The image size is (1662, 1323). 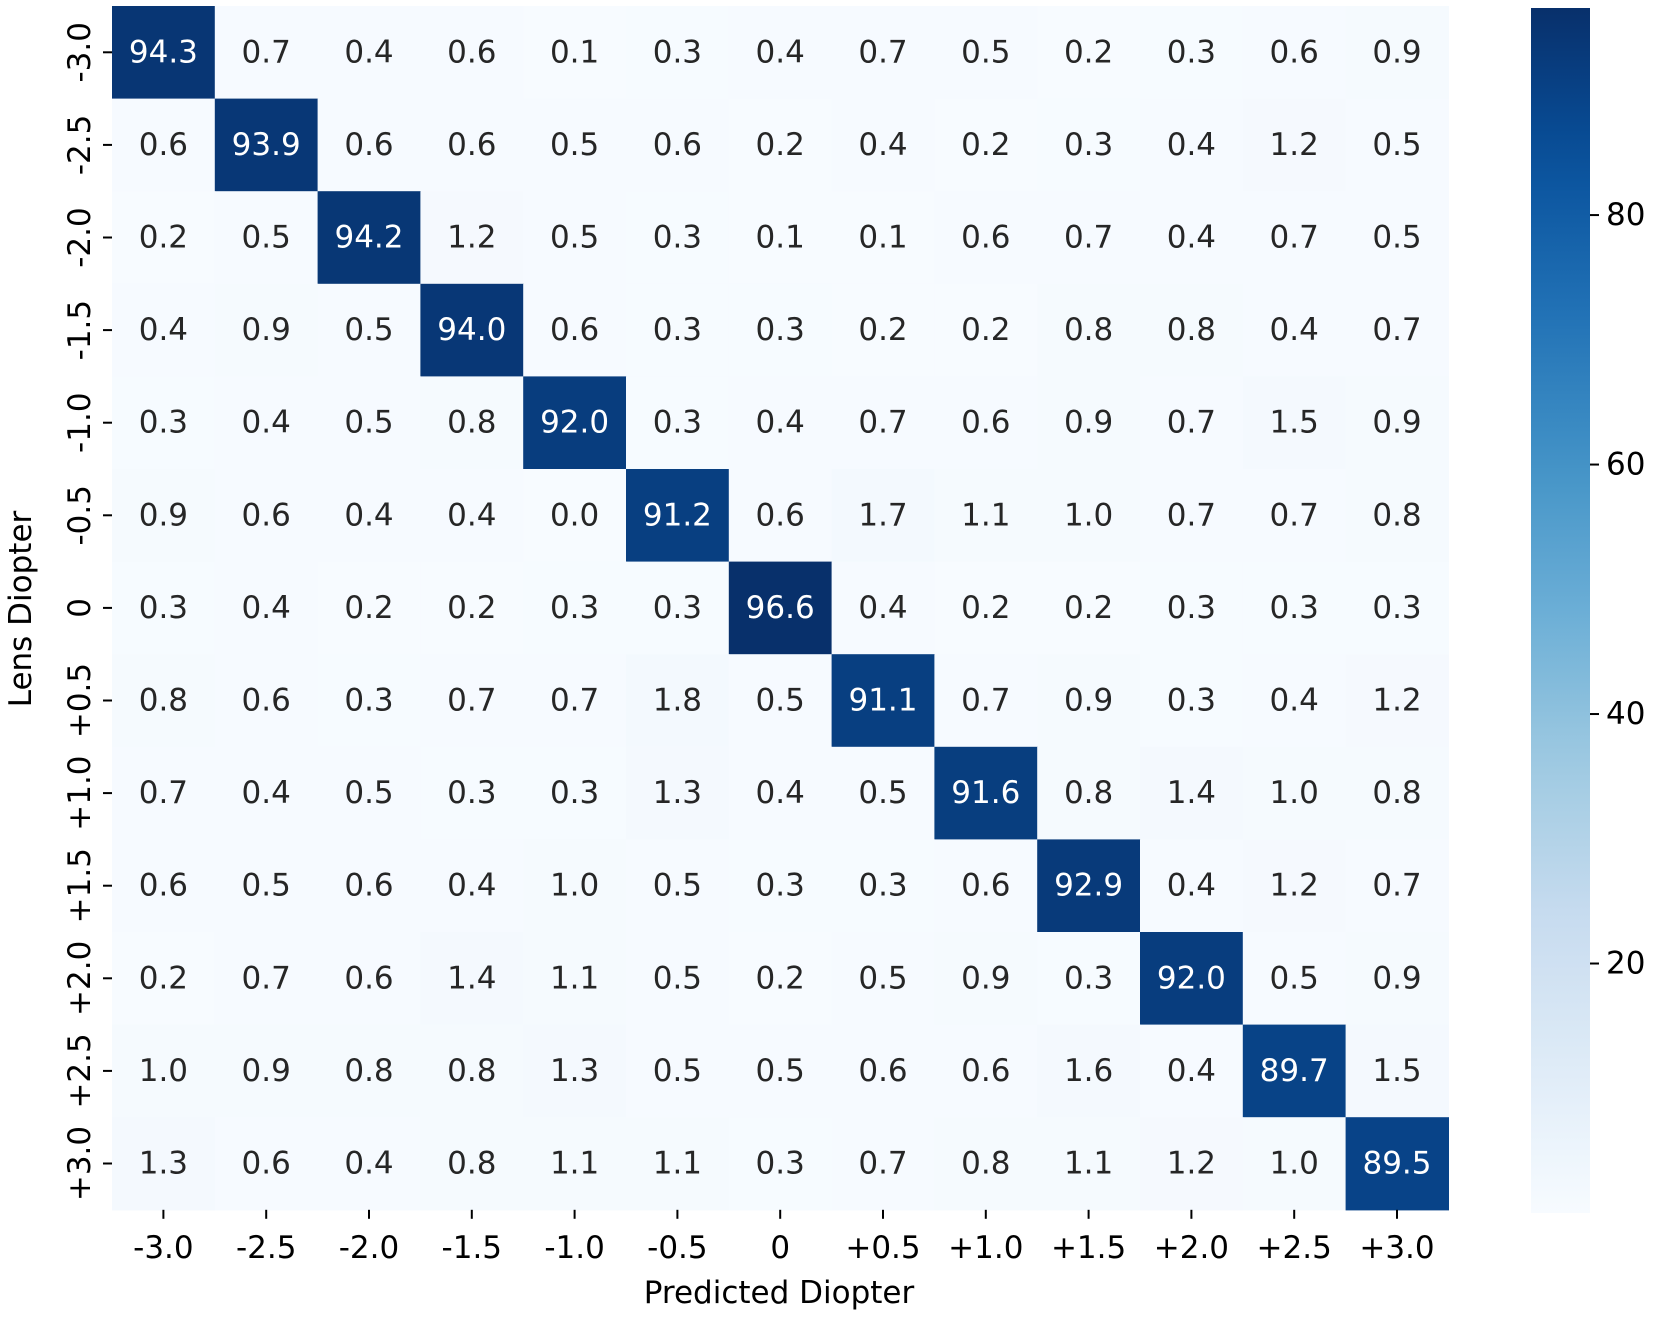 What do you see at coordinates (472, 1248) in the screenshot?
I see `x-tick-label: -1.5` at bounding box center [472, 1248].